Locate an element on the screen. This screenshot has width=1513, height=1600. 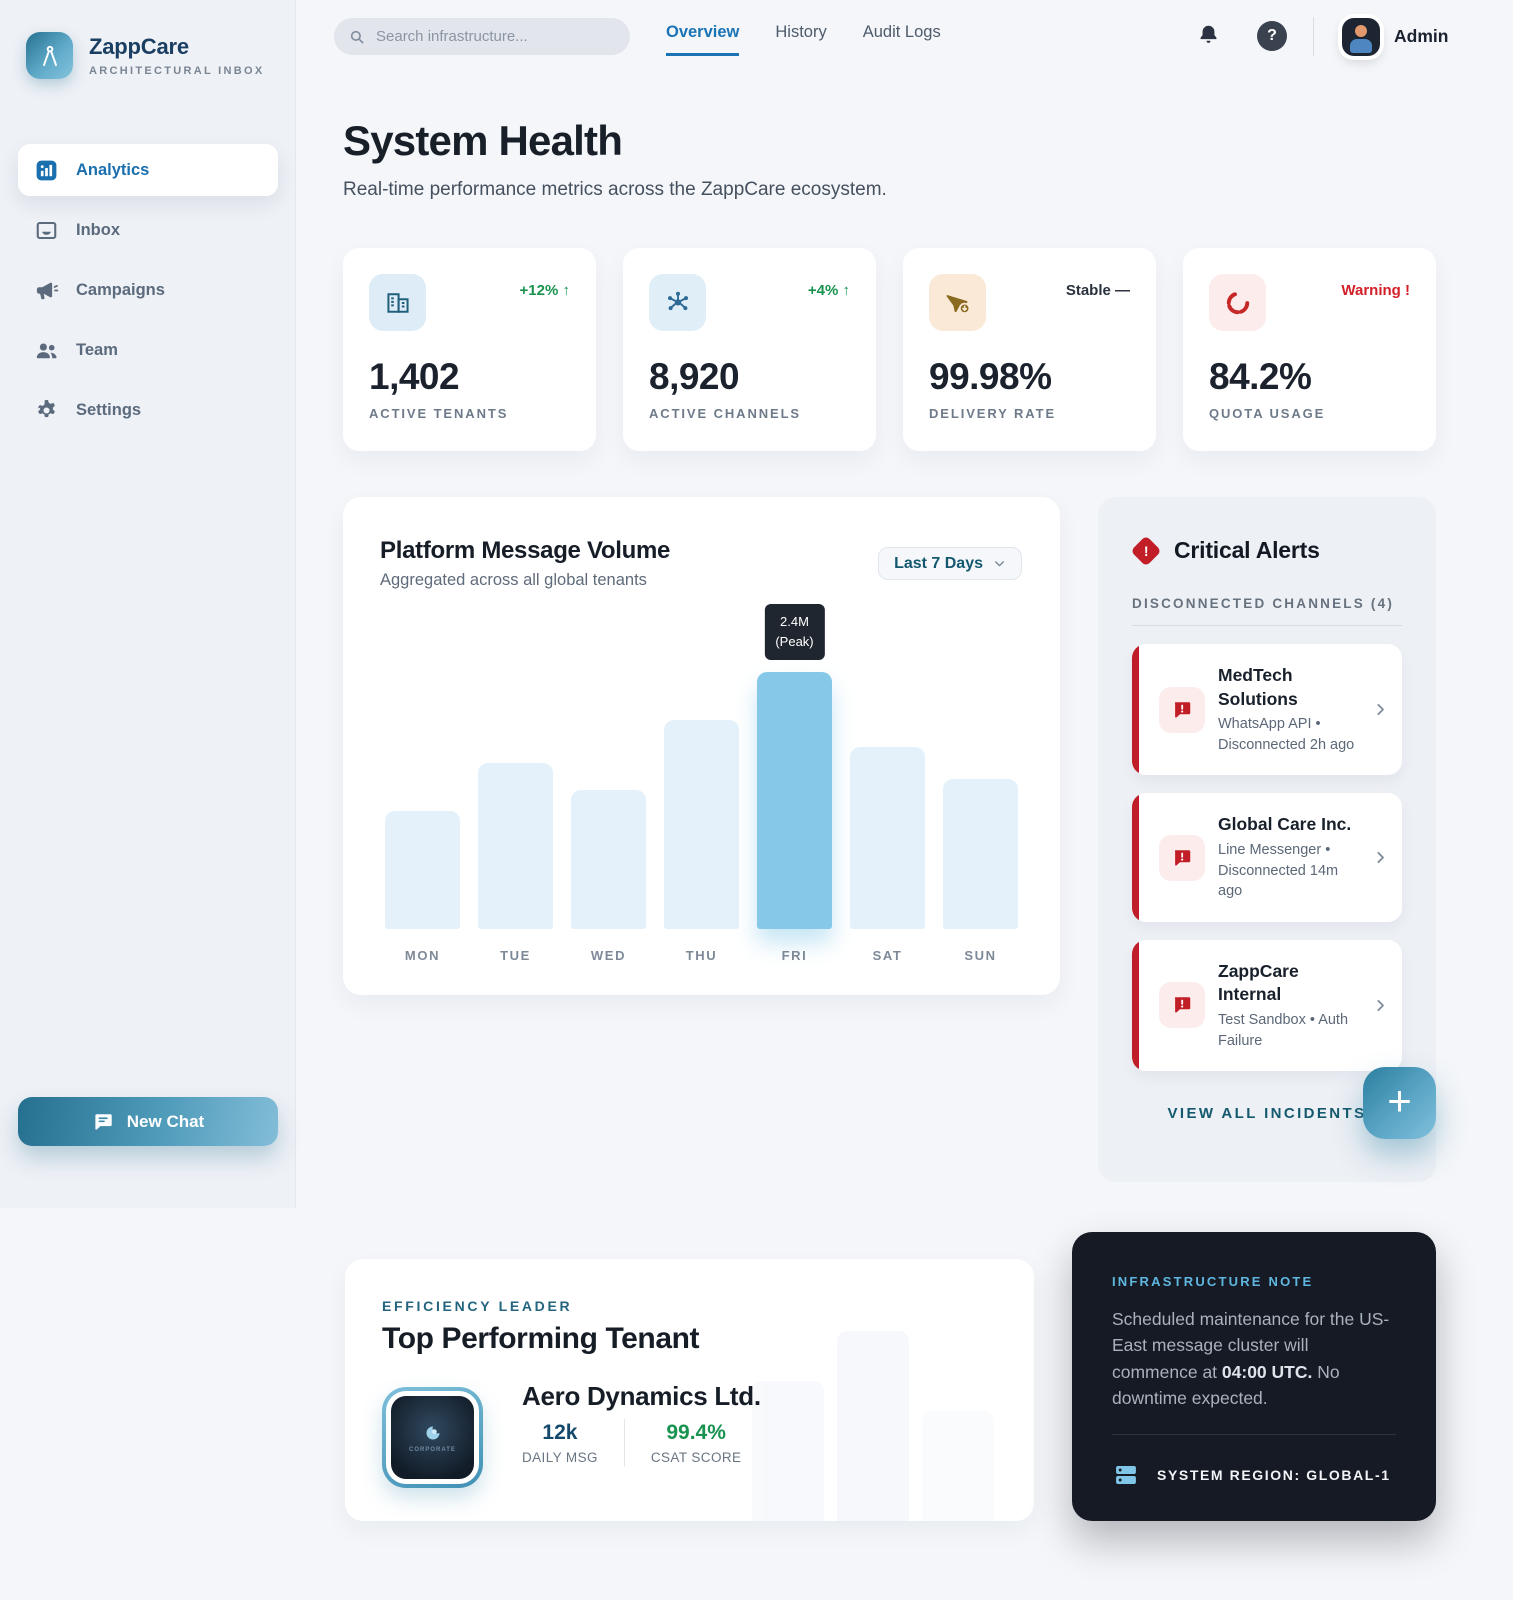
sidebar-nav: Analytics Inbox Campaigns Team Settings is located at coordinates (148, 294).